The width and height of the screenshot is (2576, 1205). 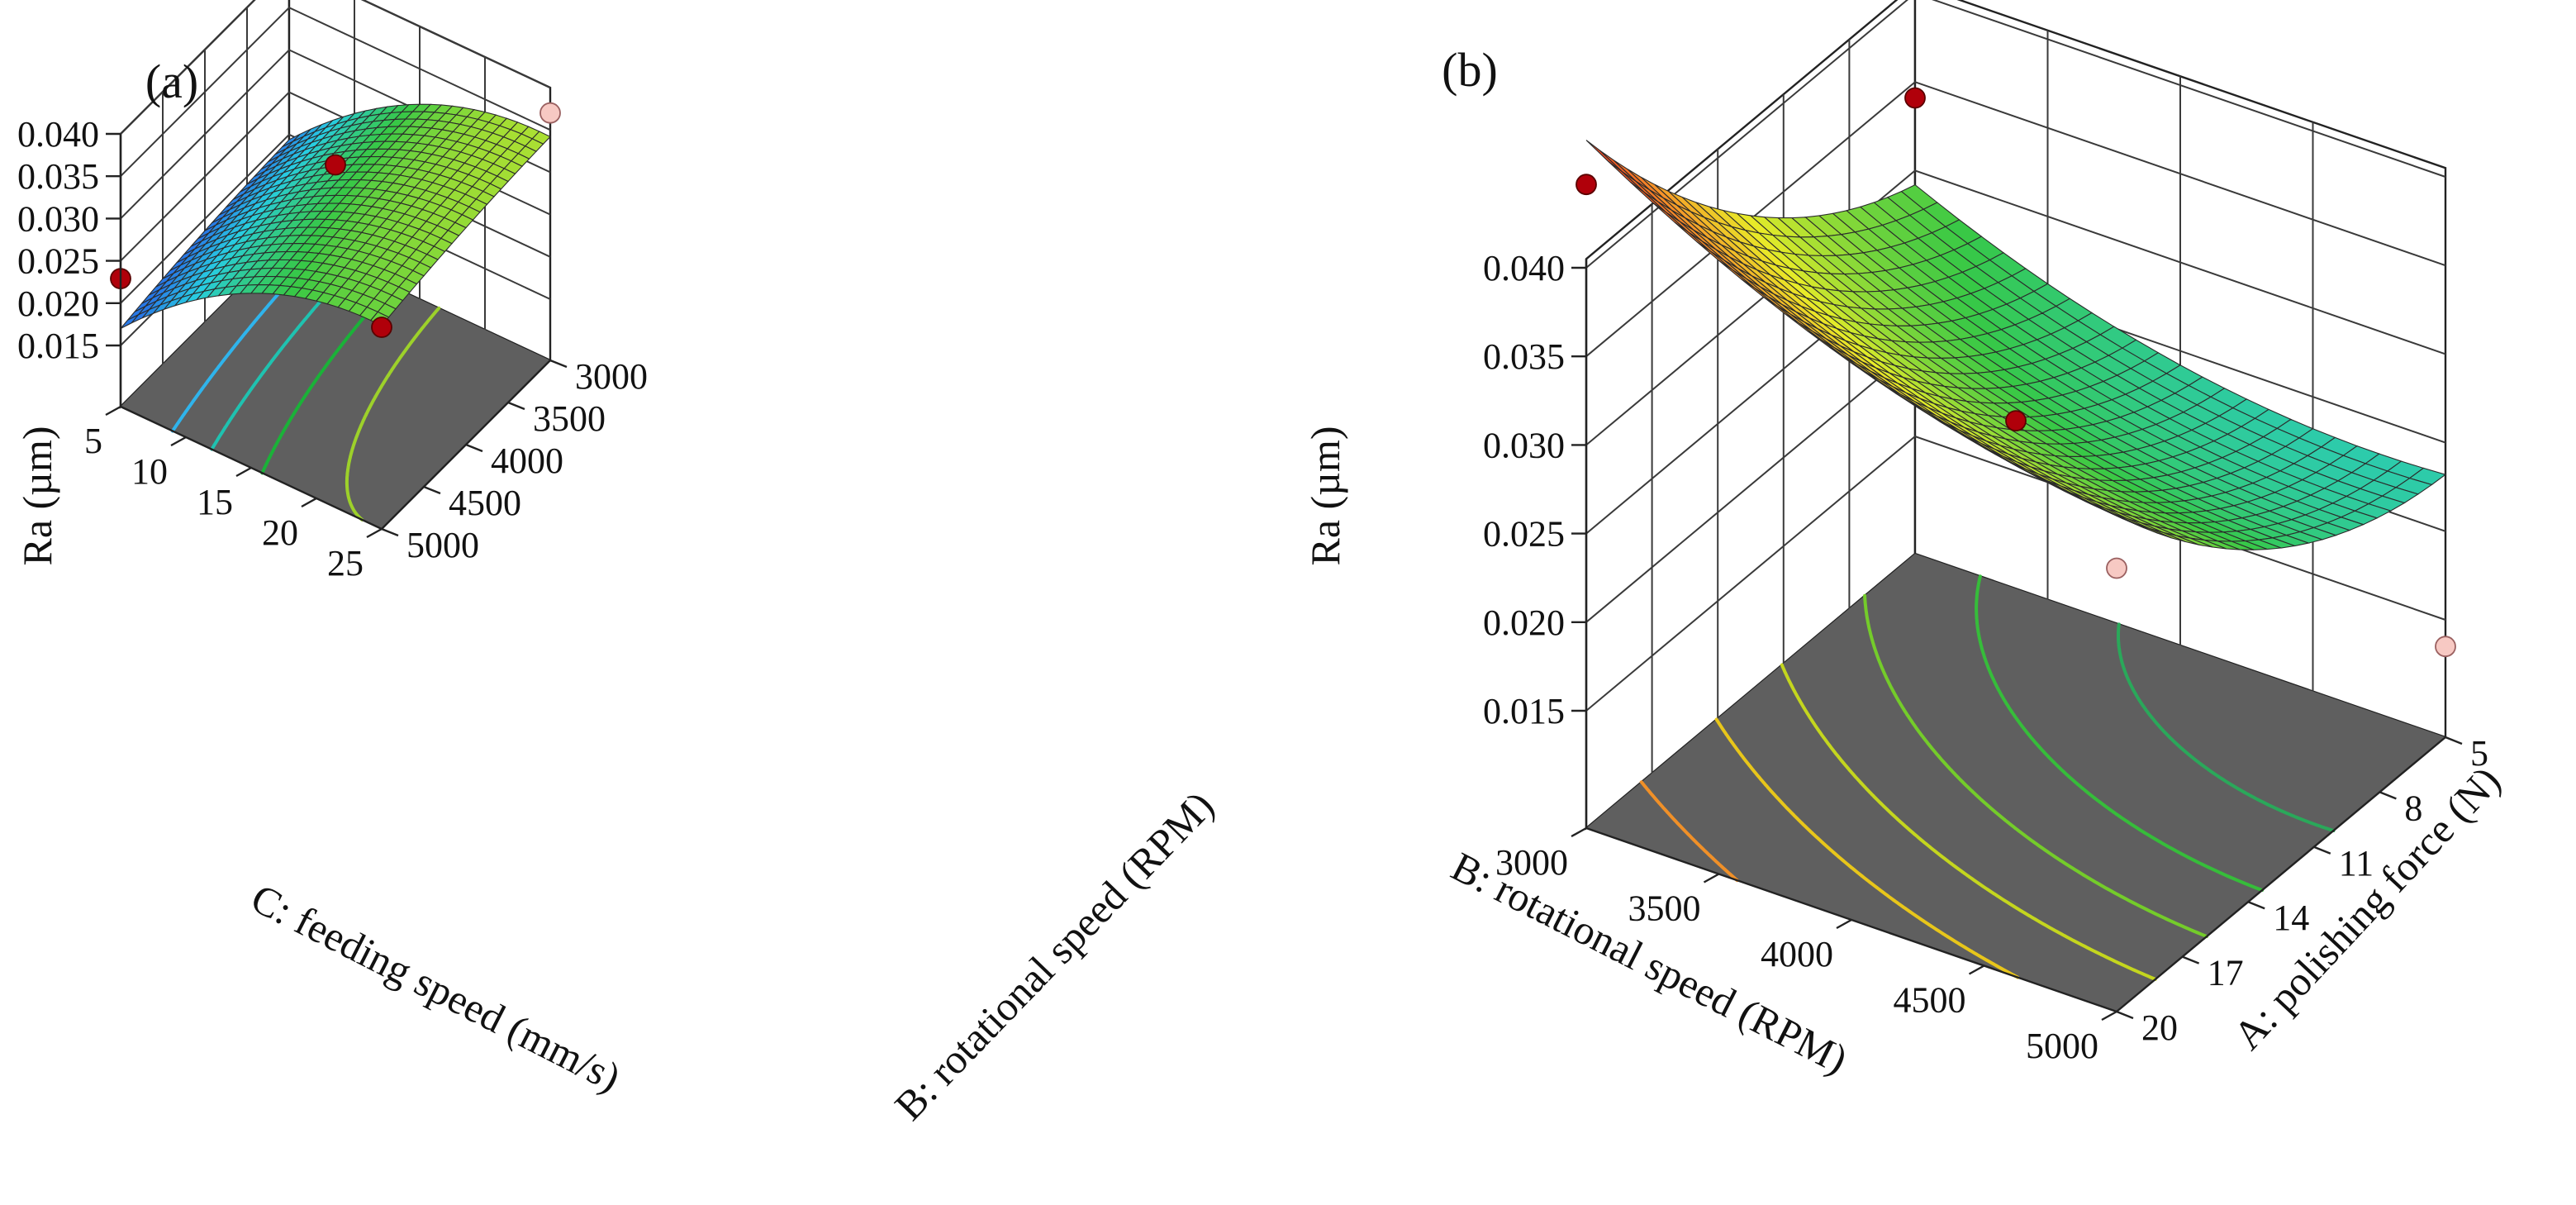 I want to click on y-tick-label: 14, so click(x=2291, y=918).